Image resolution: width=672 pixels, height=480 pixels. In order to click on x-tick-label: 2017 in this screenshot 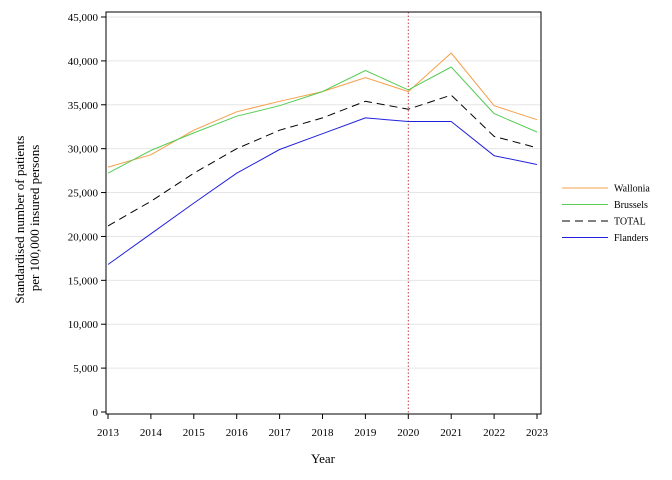, I will do `click(280, 433)`.